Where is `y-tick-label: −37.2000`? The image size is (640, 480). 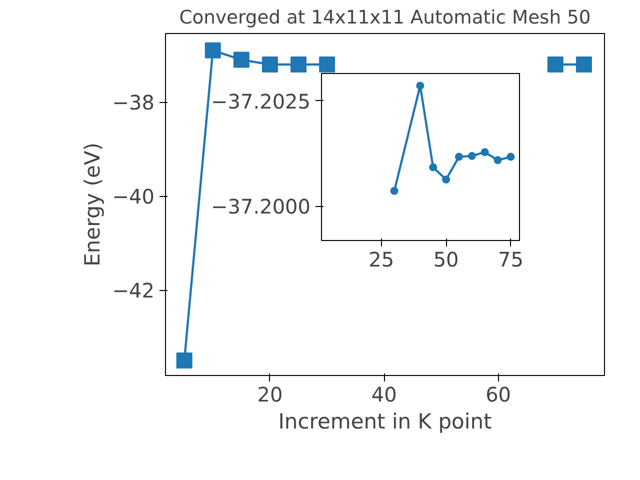 y-tick-label: −37.2000 is located at coordinates (261, 206).